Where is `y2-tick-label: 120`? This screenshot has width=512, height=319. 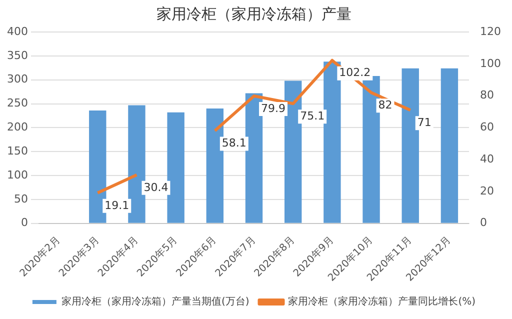
y2-tick-label: 120 is located at coordinates (491, 31).